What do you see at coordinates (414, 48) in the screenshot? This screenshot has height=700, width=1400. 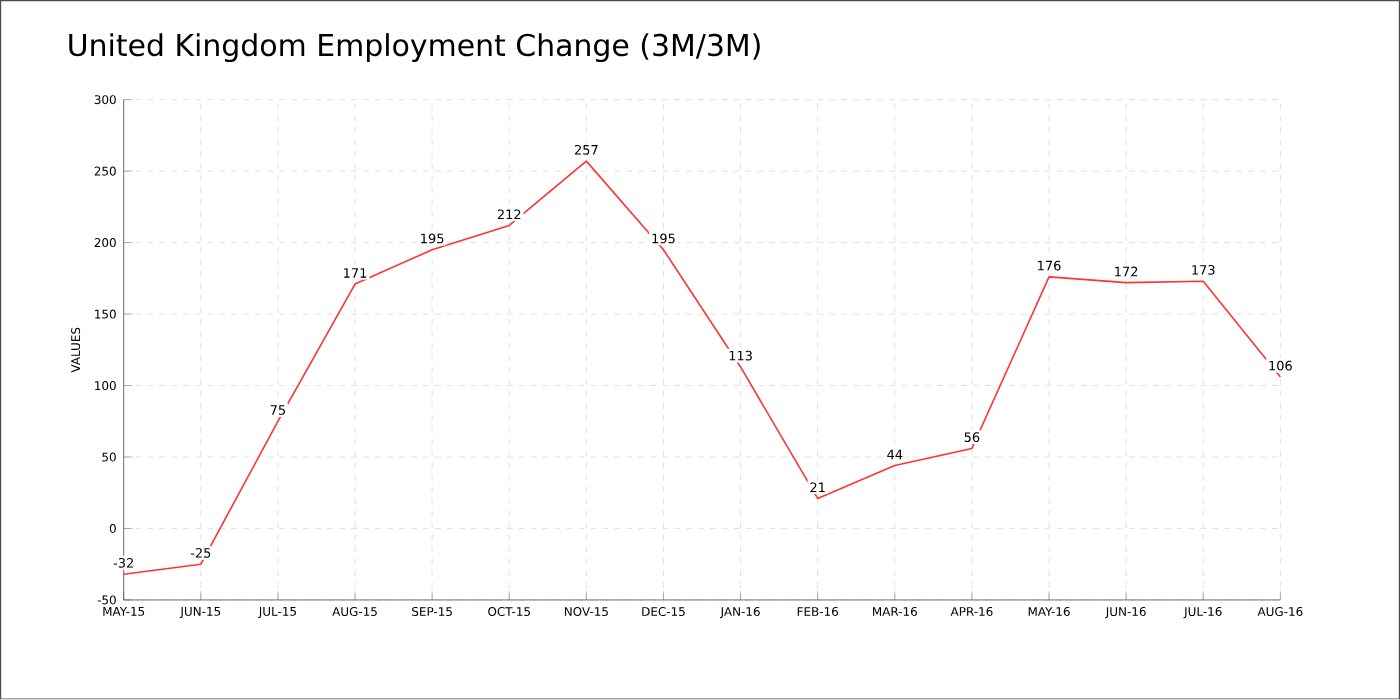 I see `chart-title: United Kingdom Employment Change (3M/3M)` at bounding box center [414, 48].